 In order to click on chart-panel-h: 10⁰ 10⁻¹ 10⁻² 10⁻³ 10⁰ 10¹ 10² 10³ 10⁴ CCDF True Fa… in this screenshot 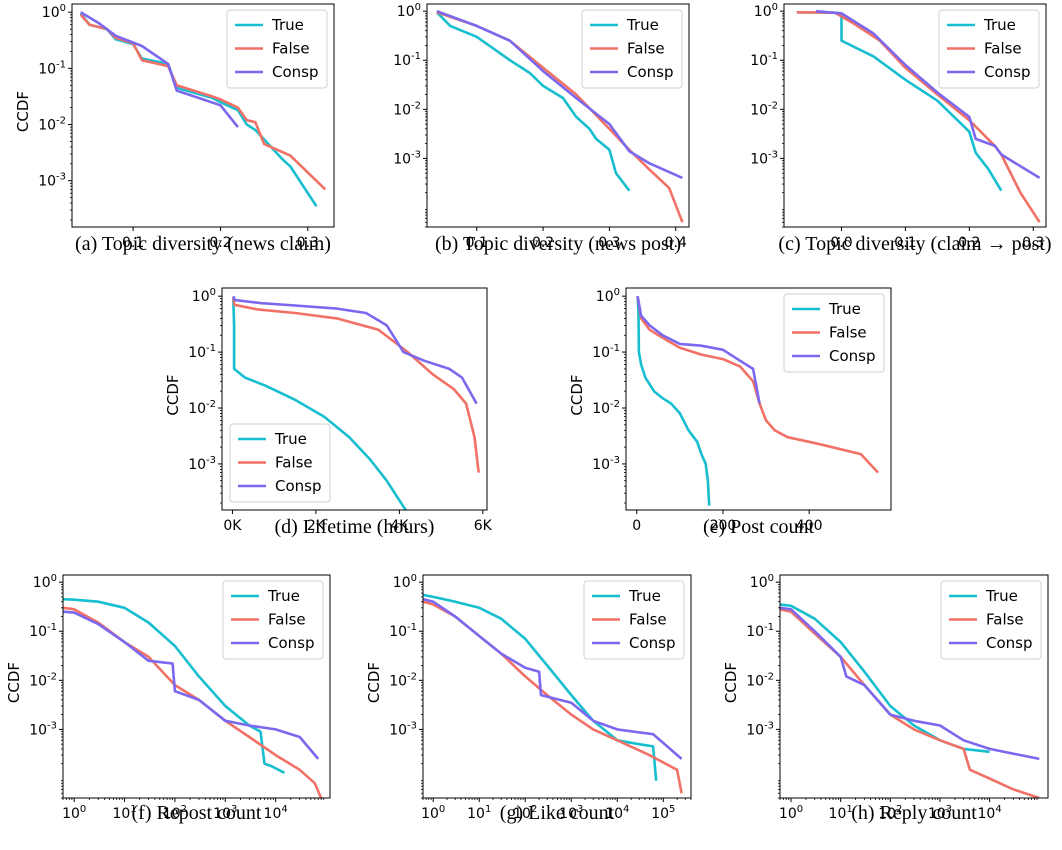, I will do `click(885, 698)`.